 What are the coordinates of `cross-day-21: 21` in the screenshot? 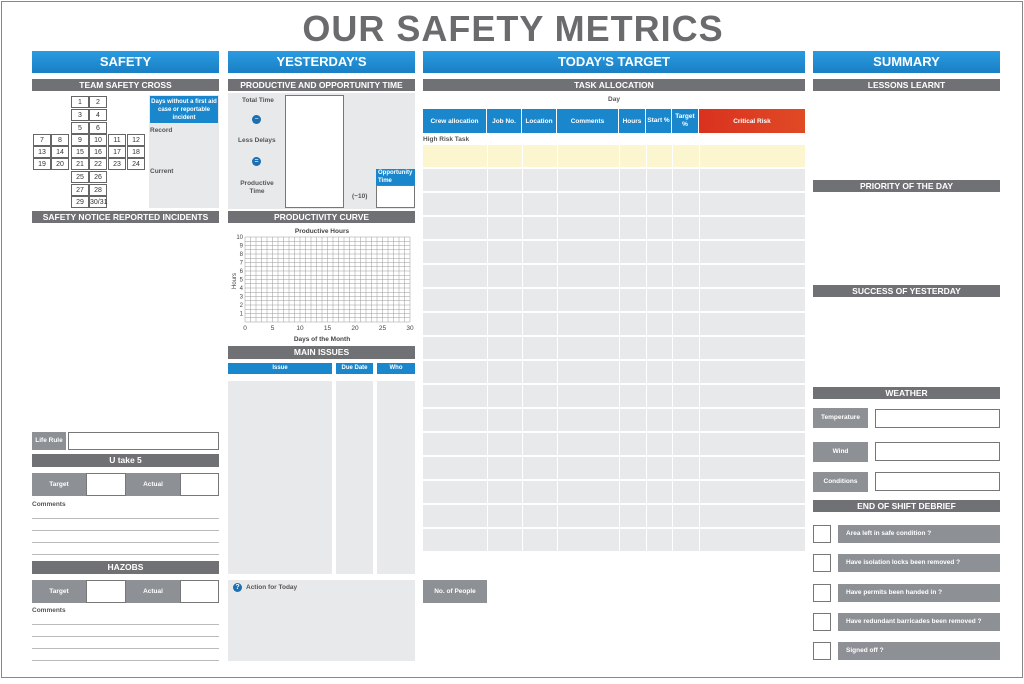 It's located at (80, 164).